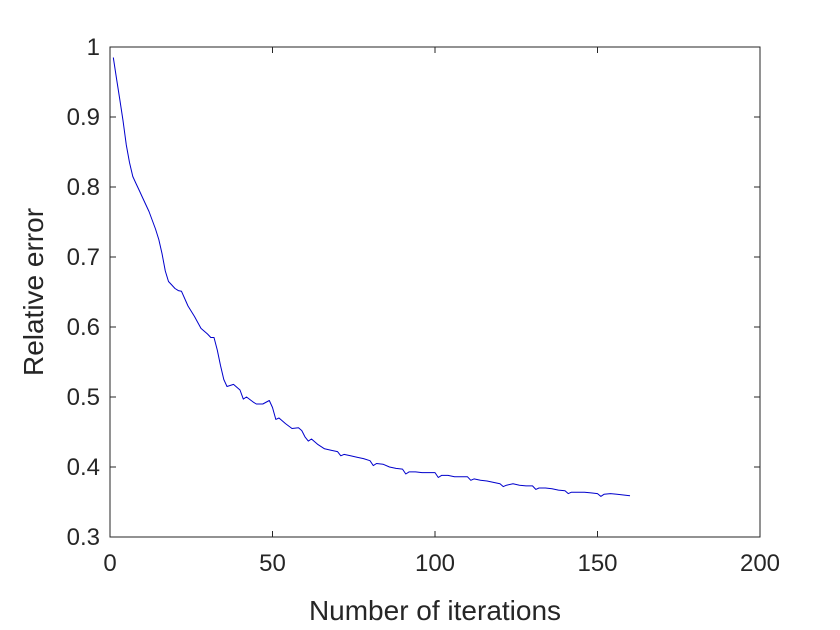 Image resolution: width=840 pixels, height=630 pixels. What do you see at coordinates (33, 292) in the screenshot?
I see `y-axis-label: Relative error` at bounding box center [33, 292].